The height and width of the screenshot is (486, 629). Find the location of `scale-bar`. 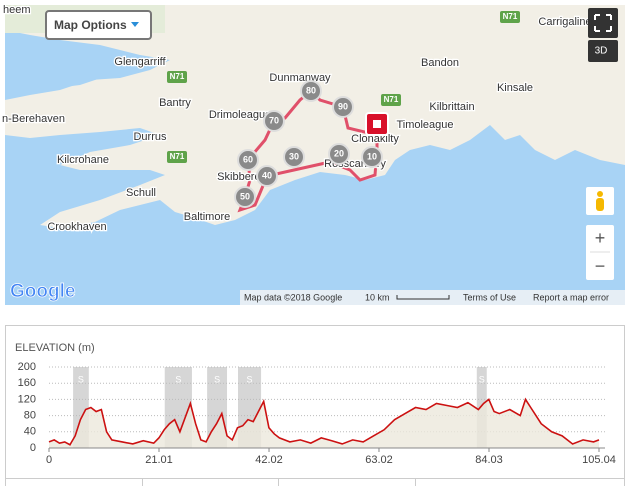

scale-bar is located at coordinates (423, 297).